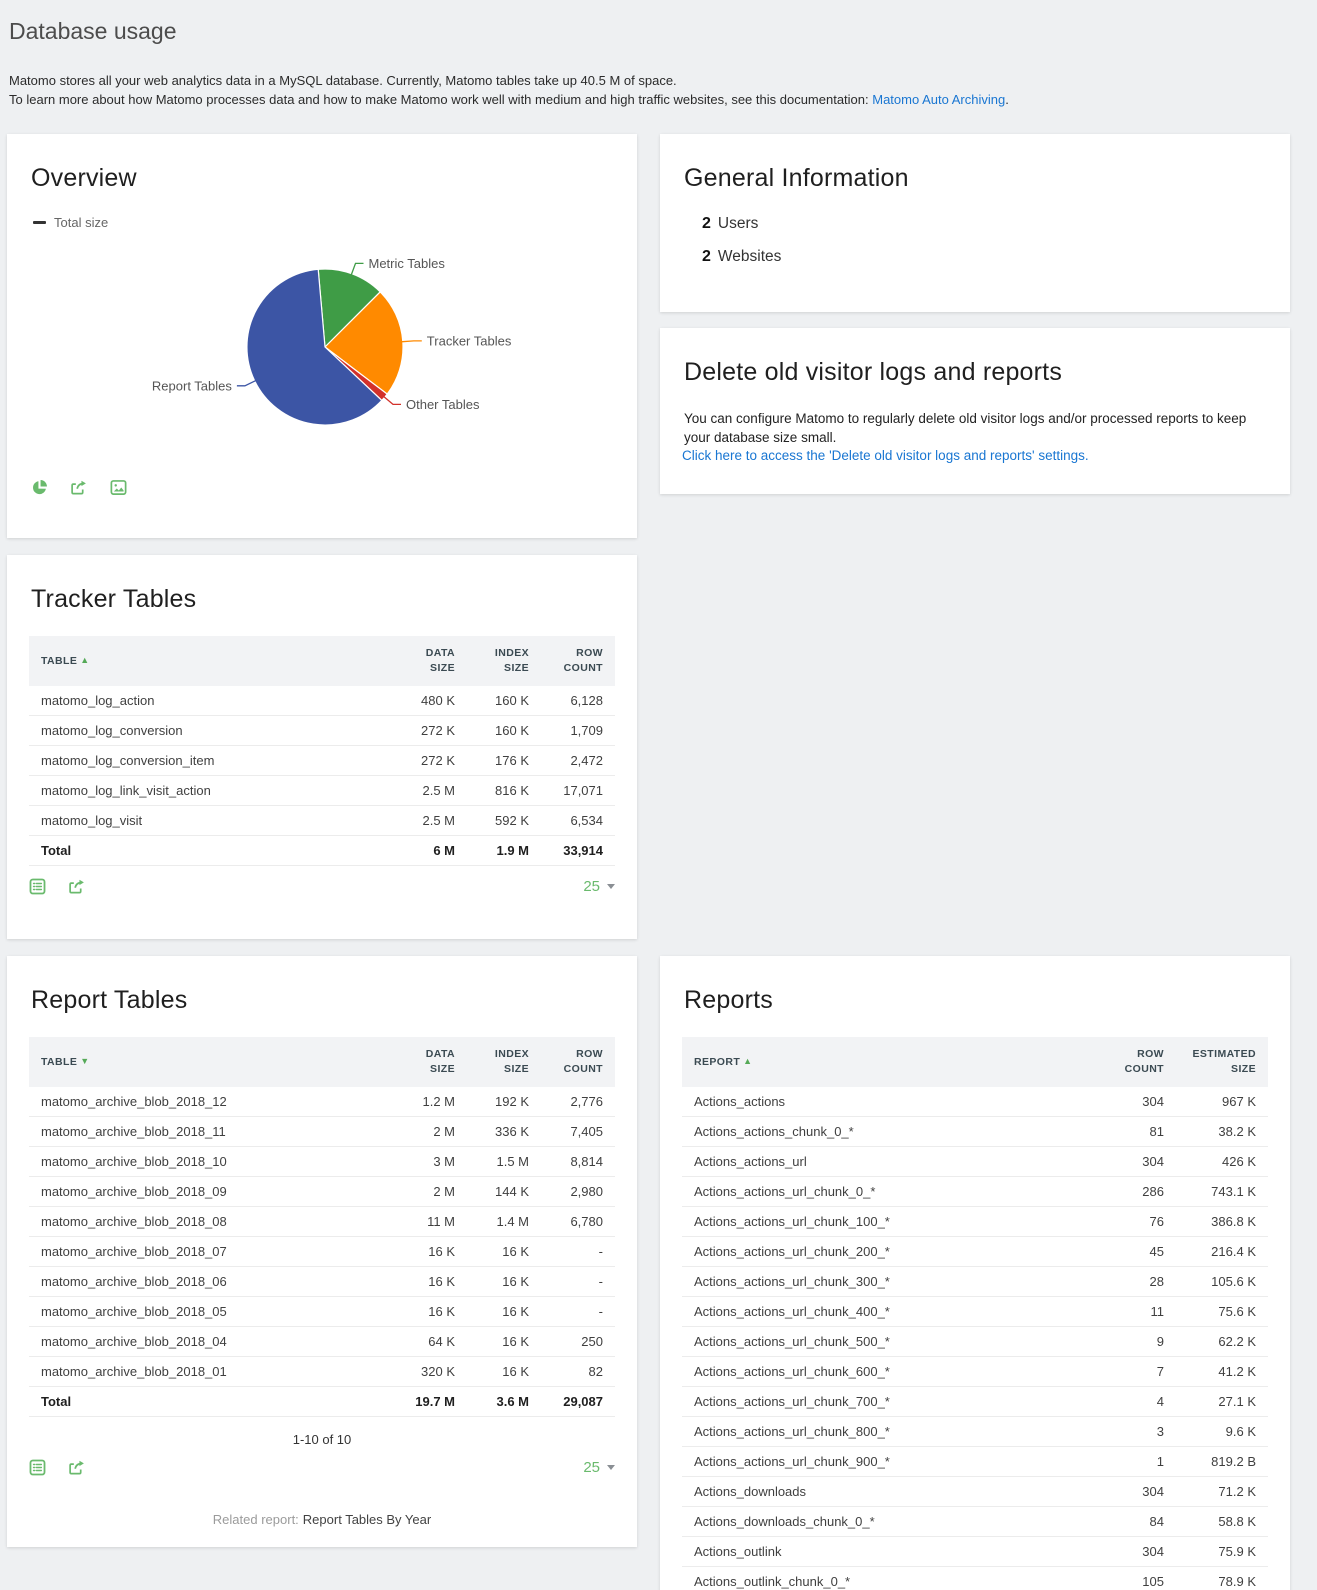 This screenshot has height=1590, width=1317. I want to click on table-row: Actions_downloads 304 71.2 K, so click(975, 1491).